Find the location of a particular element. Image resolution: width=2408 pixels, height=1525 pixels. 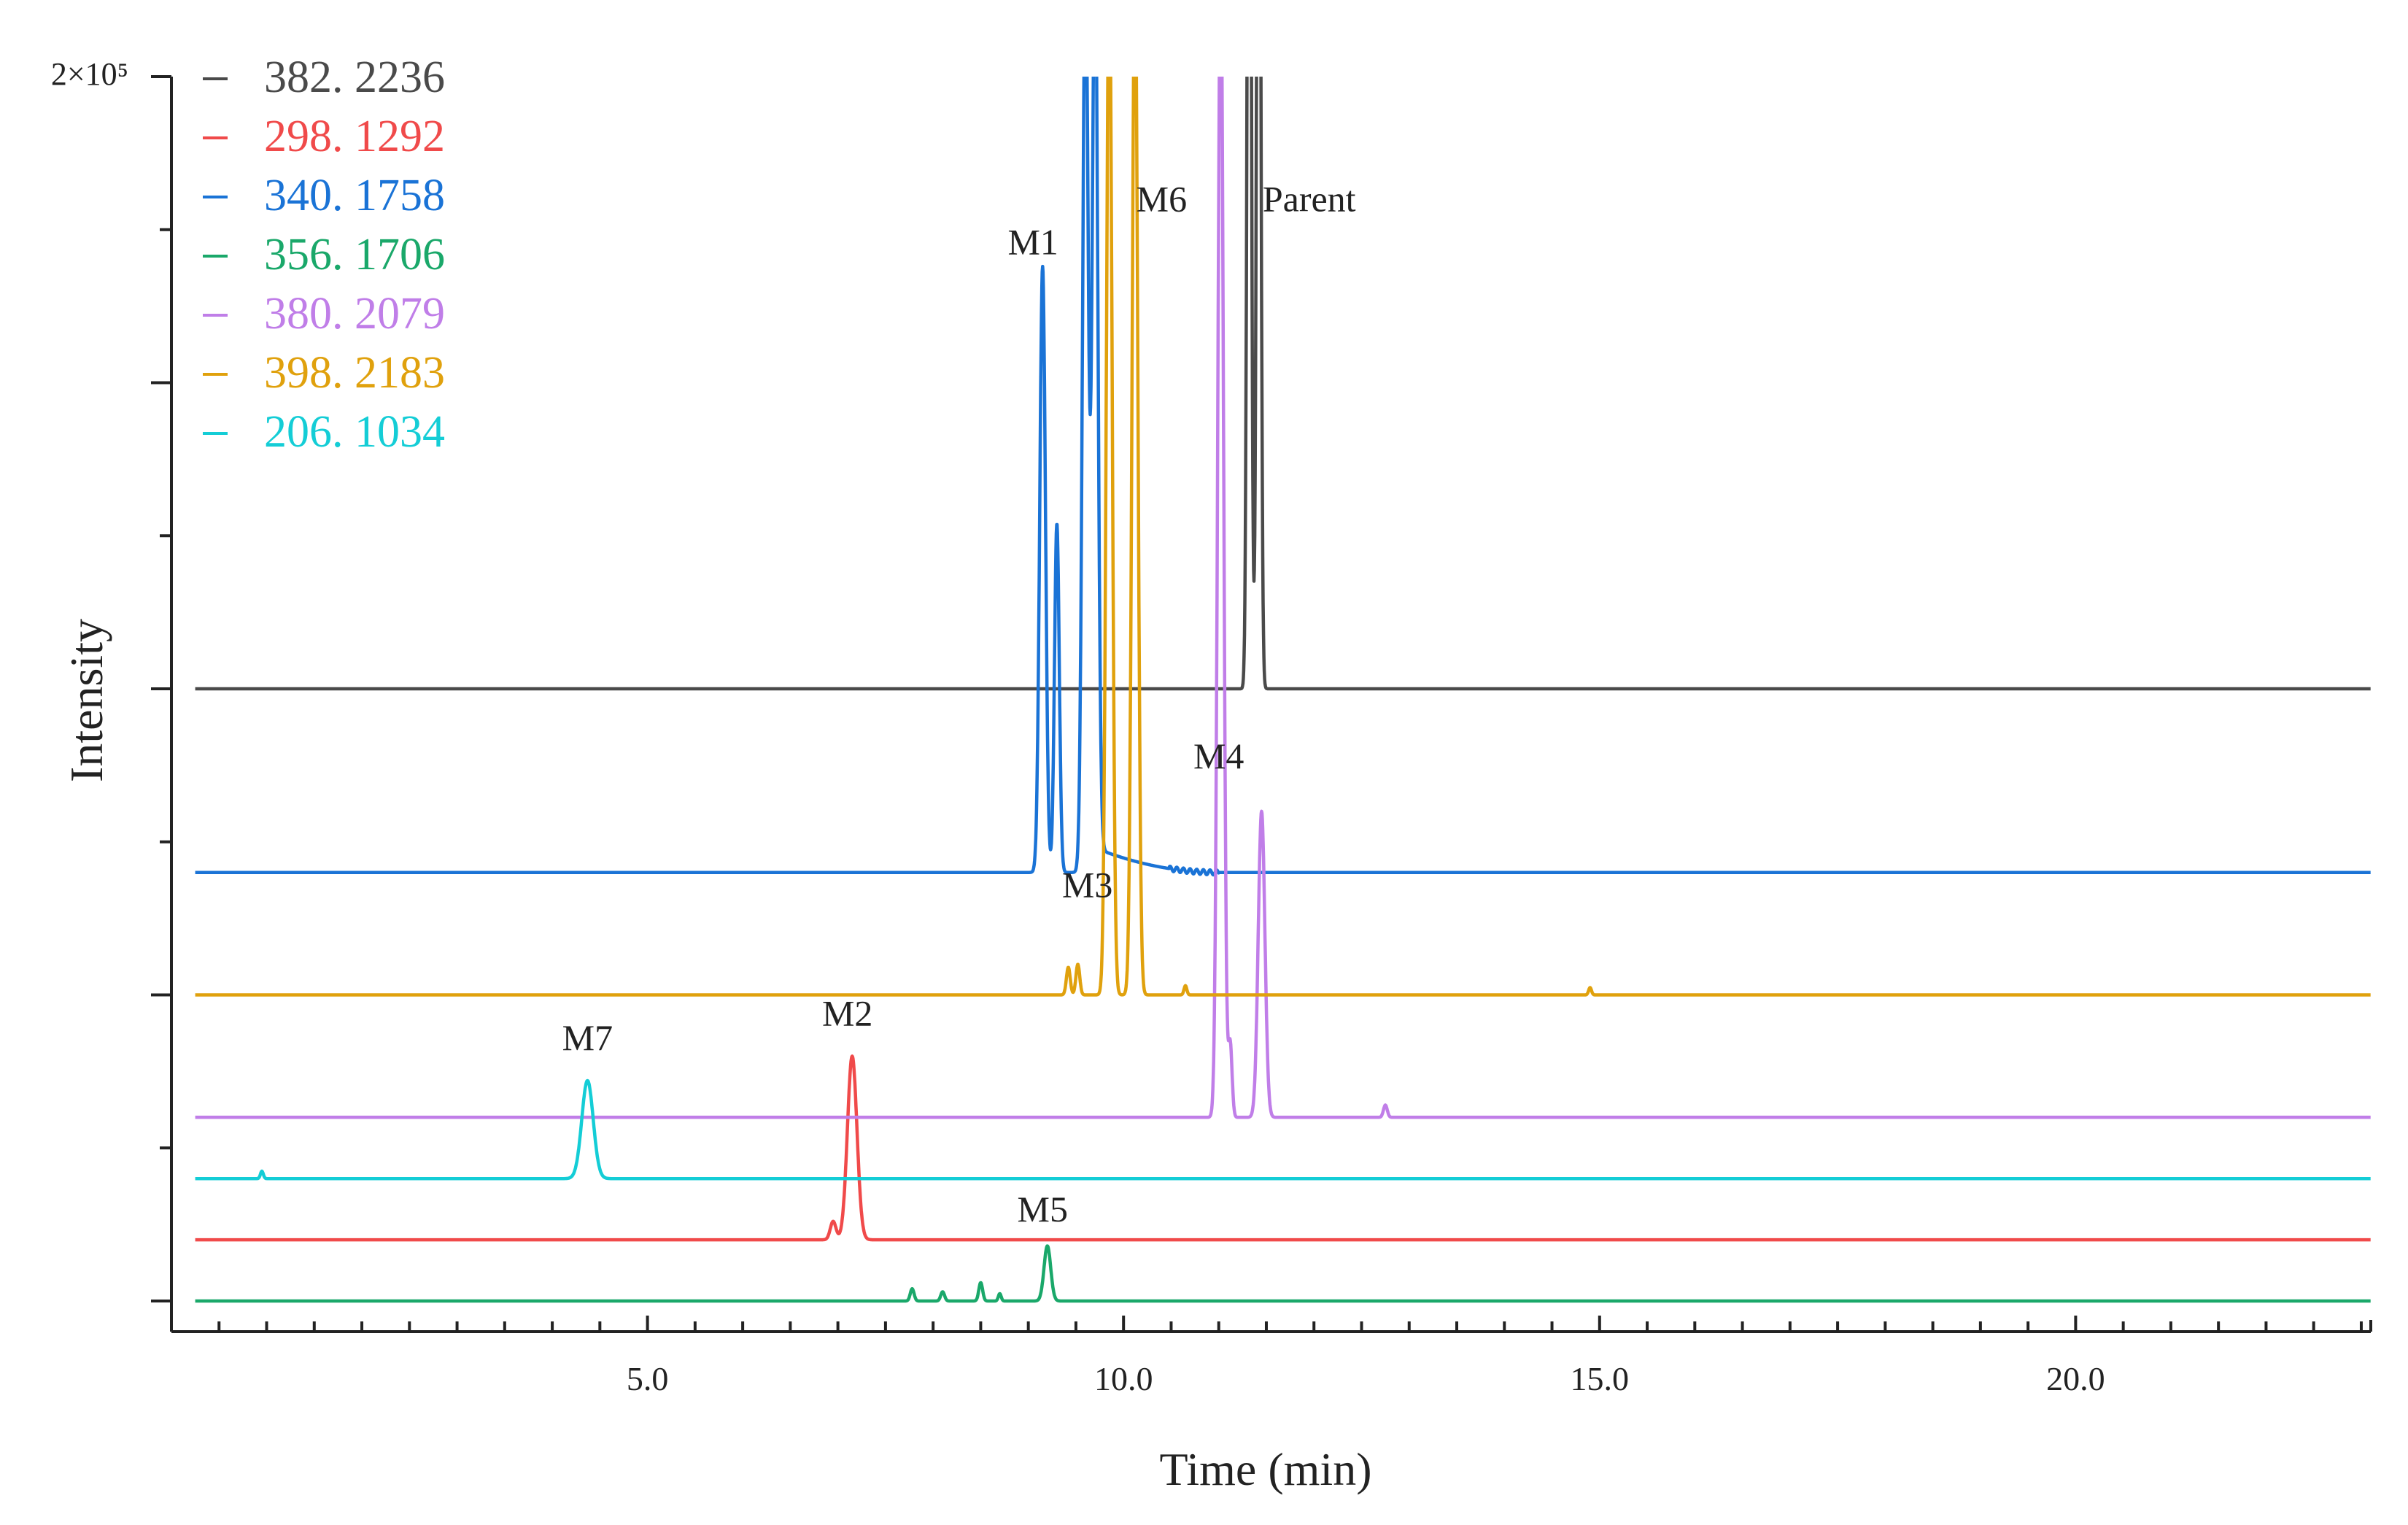

y-tick-label-top: 2×10⁵ is located at coordinates (89, 74).